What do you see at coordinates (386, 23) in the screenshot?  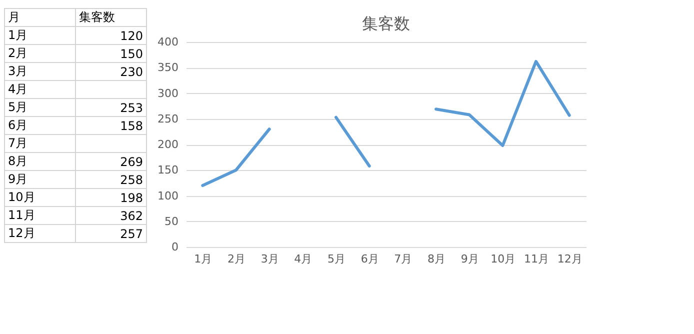 I see `chart-title: 集客数` at bounding box center [386, 23].